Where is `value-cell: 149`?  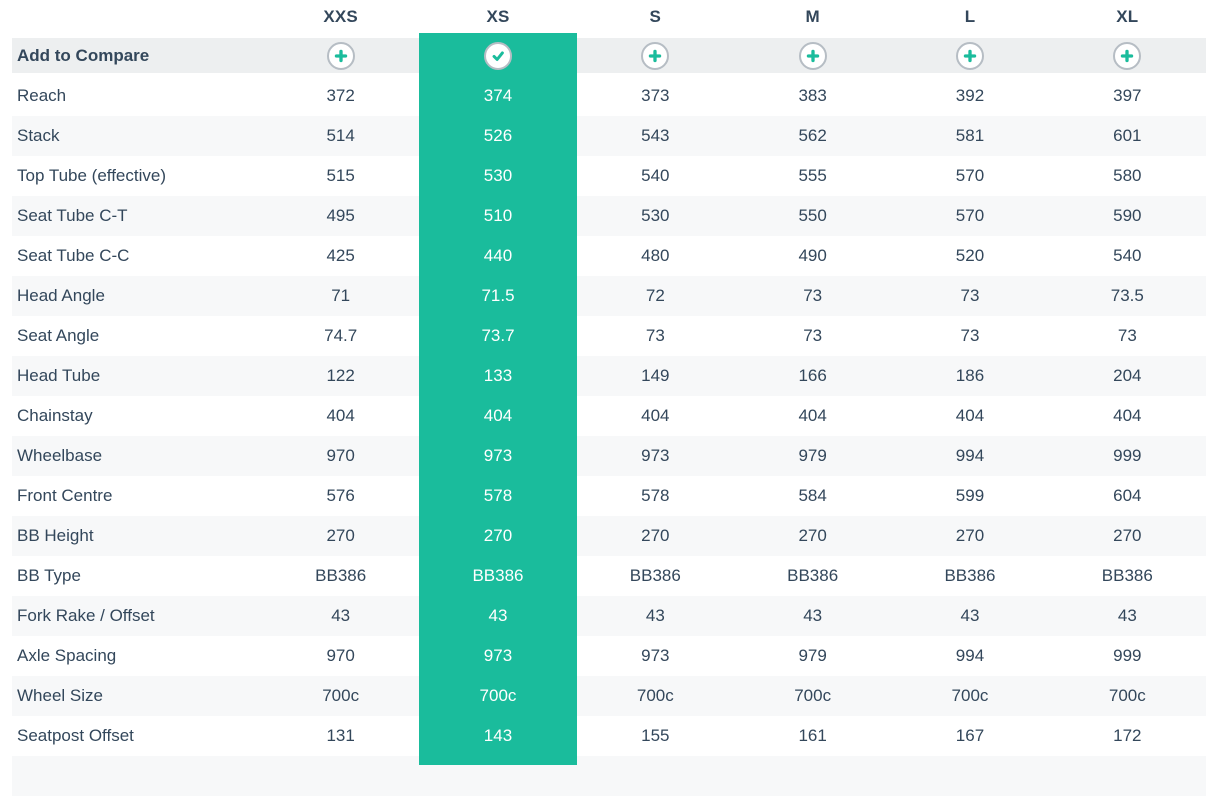 value-cell: 149 is located at coordinates (655, 375).